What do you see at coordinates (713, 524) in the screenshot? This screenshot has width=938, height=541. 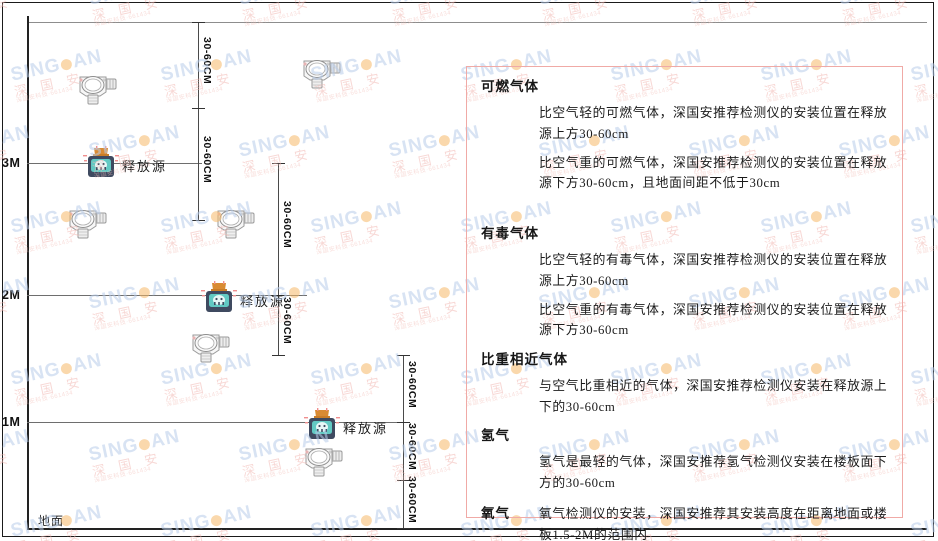 I see `section-paragraph: 氧气检测仪的安装，深国安推荐其安装高度在距离地面或楼板1.5-2M的范围内` at bounding box center [713, 524].